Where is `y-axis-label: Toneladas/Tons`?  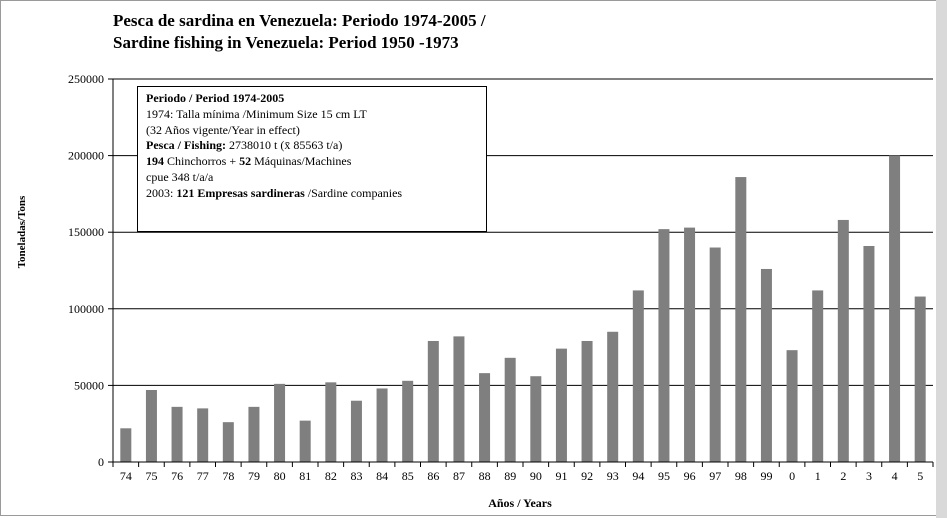
y-axis-label: Toneladas/Tons is located at coordinates (22, 231).